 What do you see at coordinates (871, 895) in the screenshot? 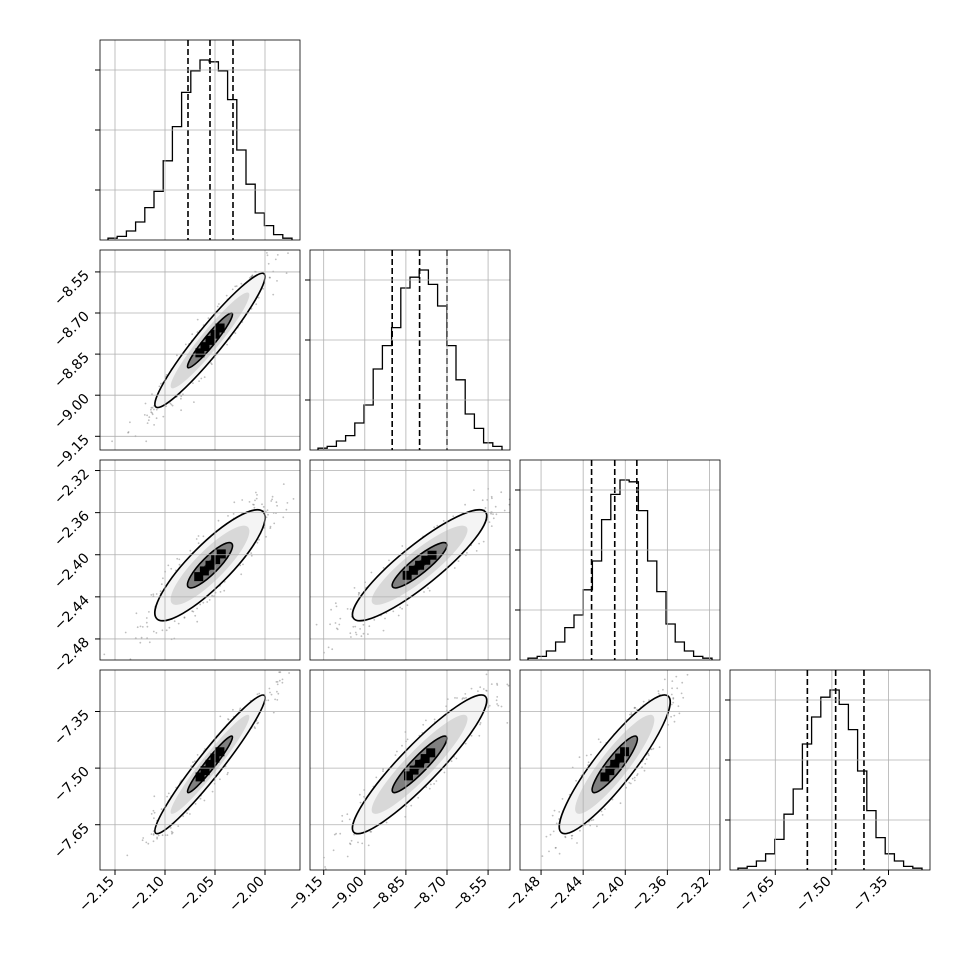
I see `x-tick-label: −7.35` at bounding box center [871, 895].